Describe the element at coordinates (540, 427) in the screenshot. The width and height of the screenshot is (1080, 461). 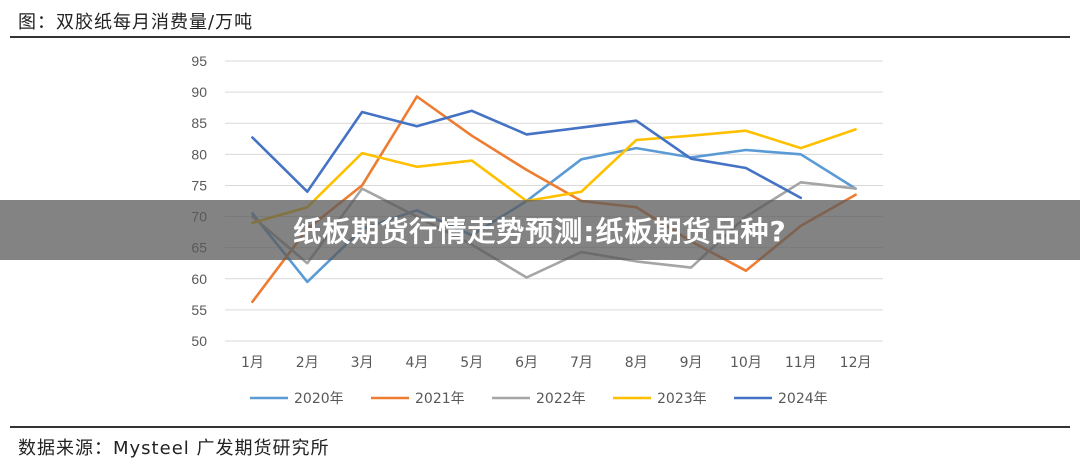
I see `bottom-rule` at that location.